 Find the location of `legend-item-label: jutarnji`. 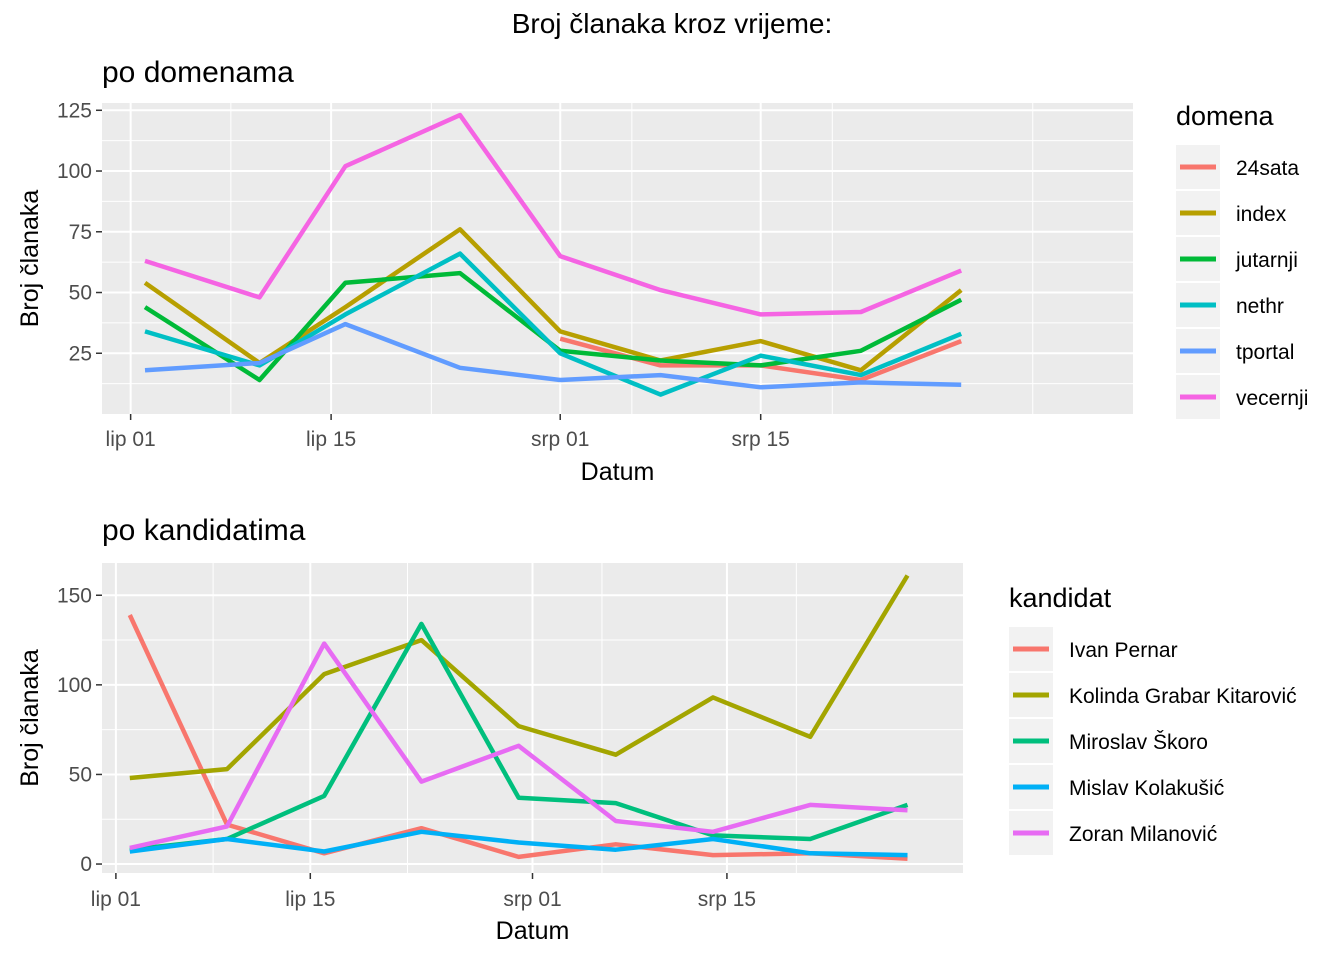

legend-item-label: jutarnji is located at coordinates (1266, 260).